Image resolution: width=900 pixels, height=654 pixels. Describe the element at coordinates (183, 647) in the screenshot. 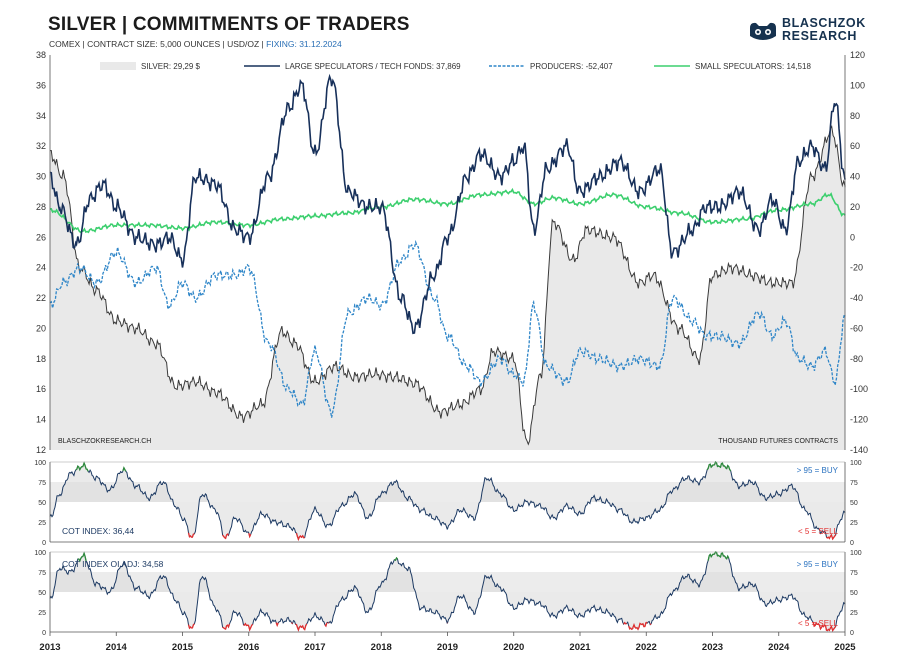

I see `x-tick-label: 2015` at that location.